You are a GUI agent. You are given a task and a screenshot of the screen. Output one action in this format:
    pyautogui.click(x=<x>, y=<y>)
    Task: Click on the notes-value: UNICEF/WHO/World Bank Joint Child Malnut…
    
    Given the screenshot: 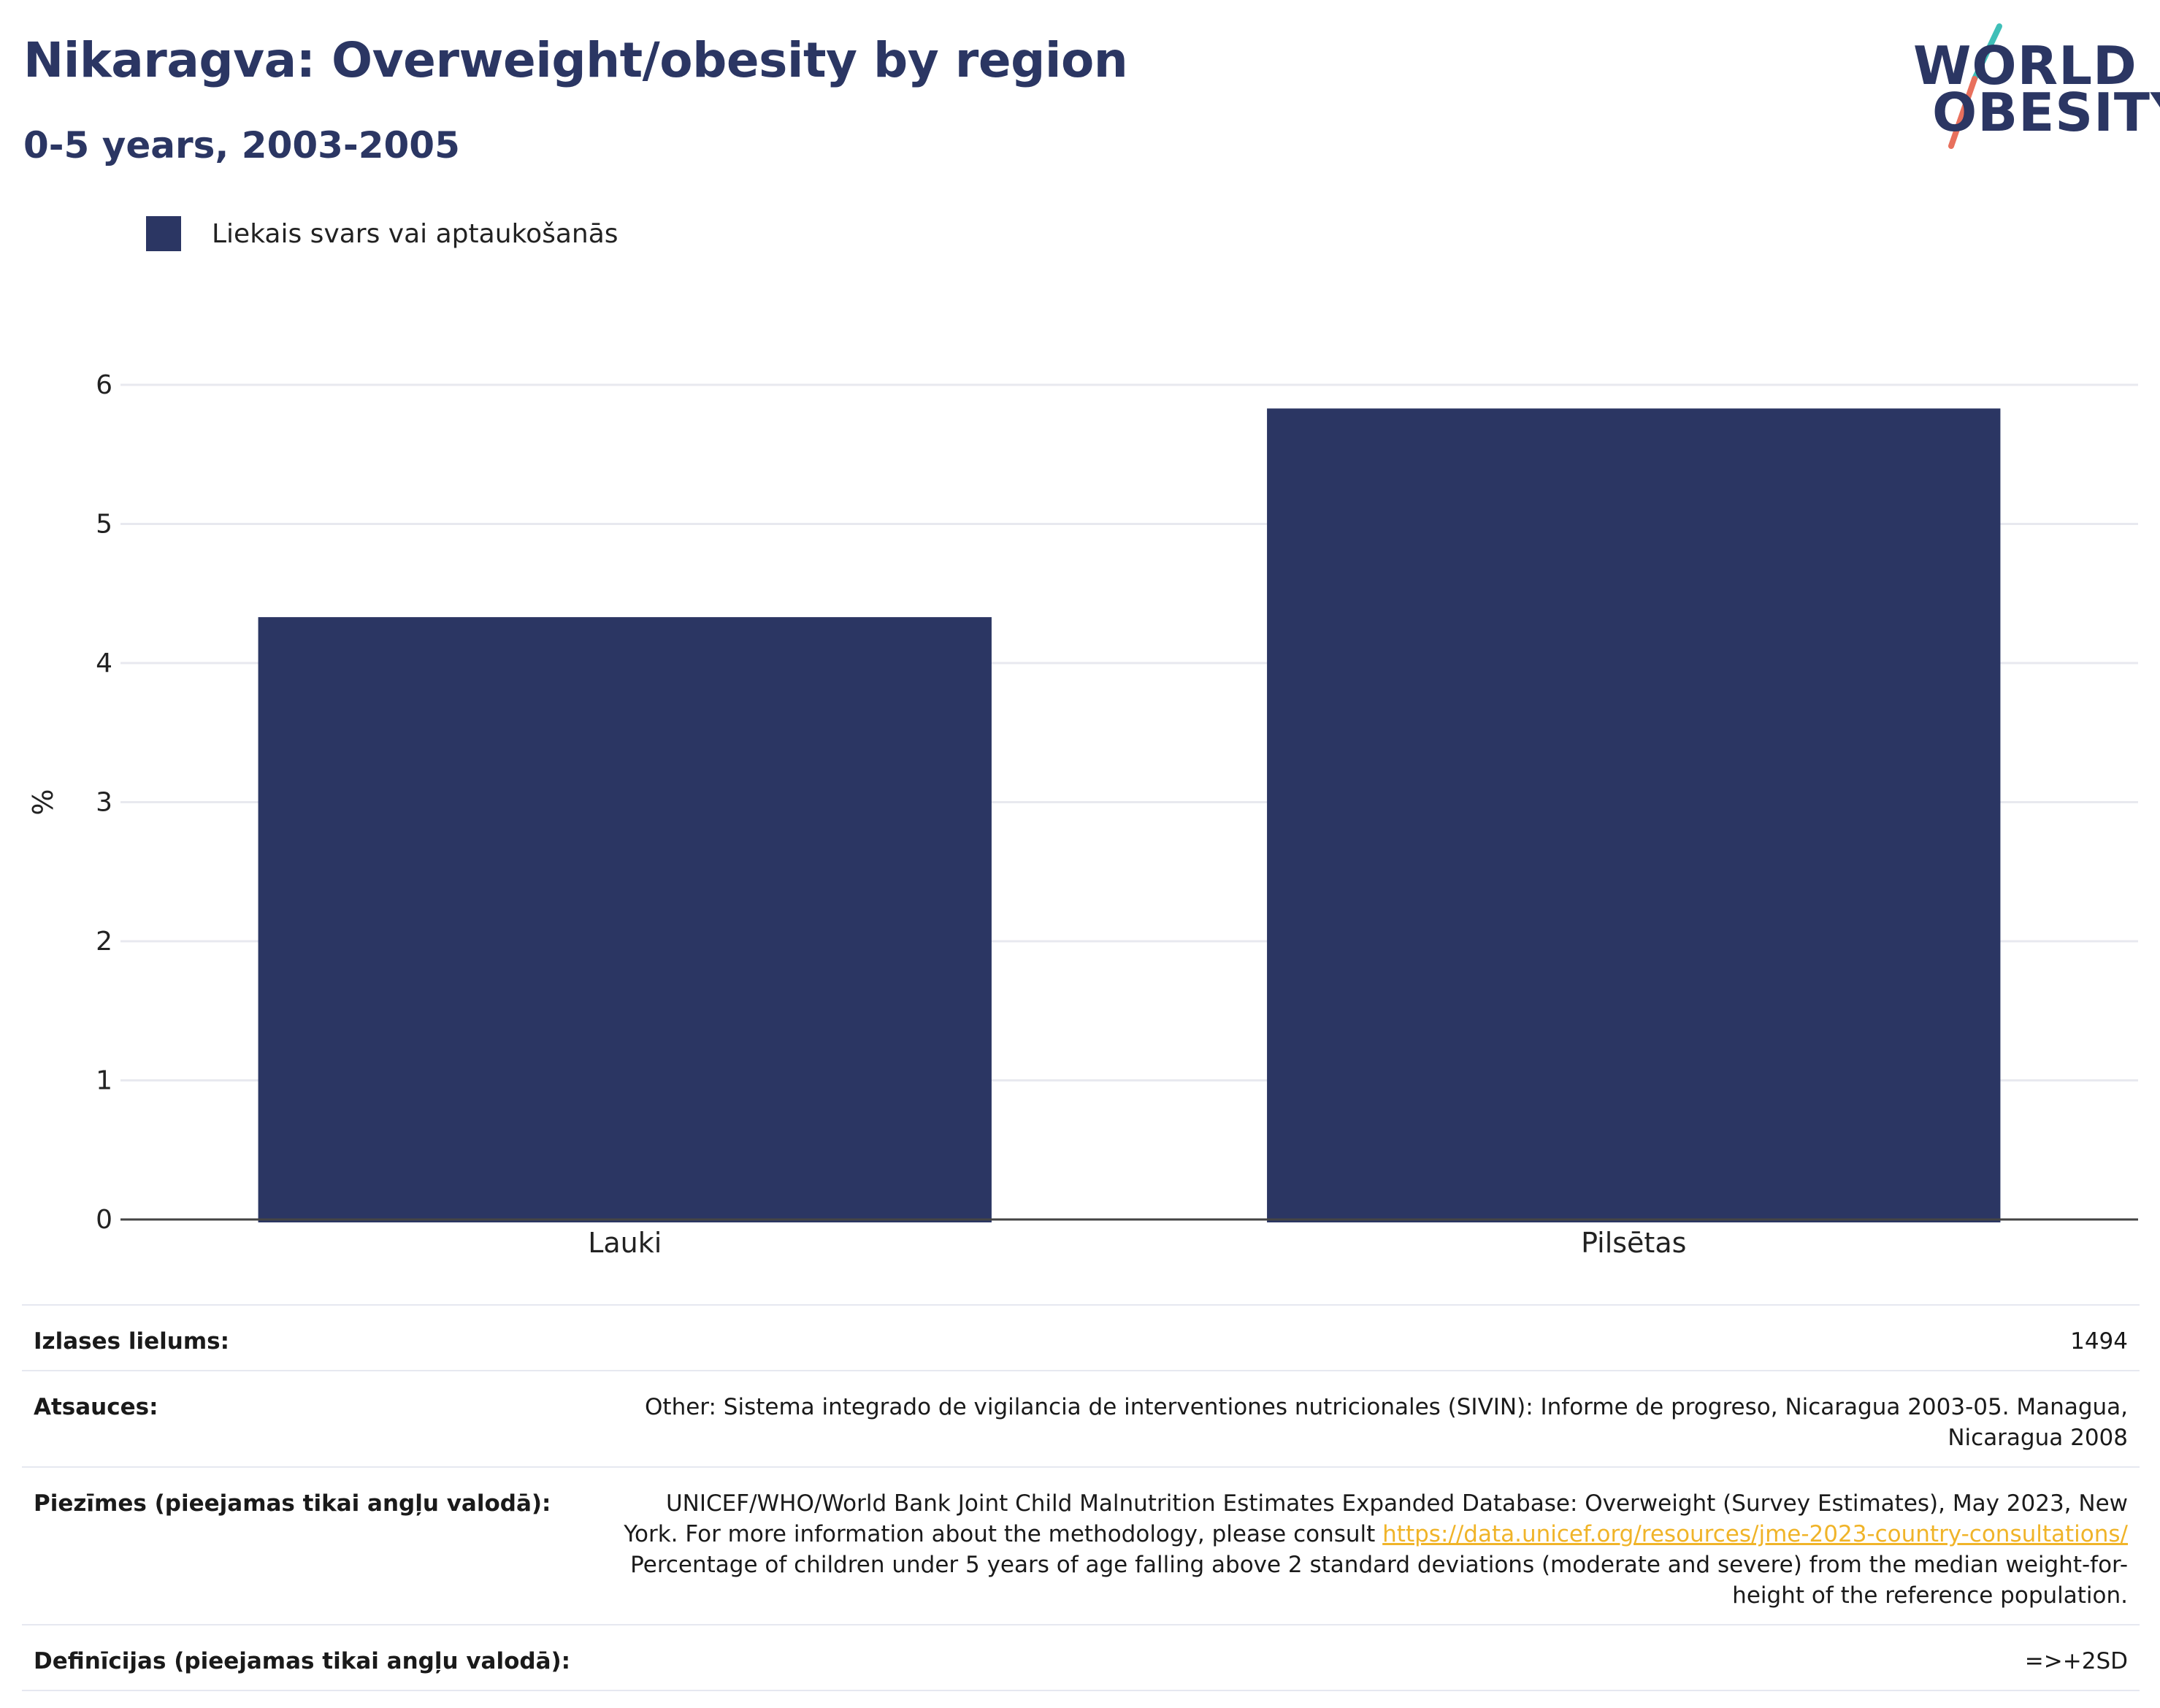 What is the action you would take?
    pyautogui.click(x=1376, y=1549)
    